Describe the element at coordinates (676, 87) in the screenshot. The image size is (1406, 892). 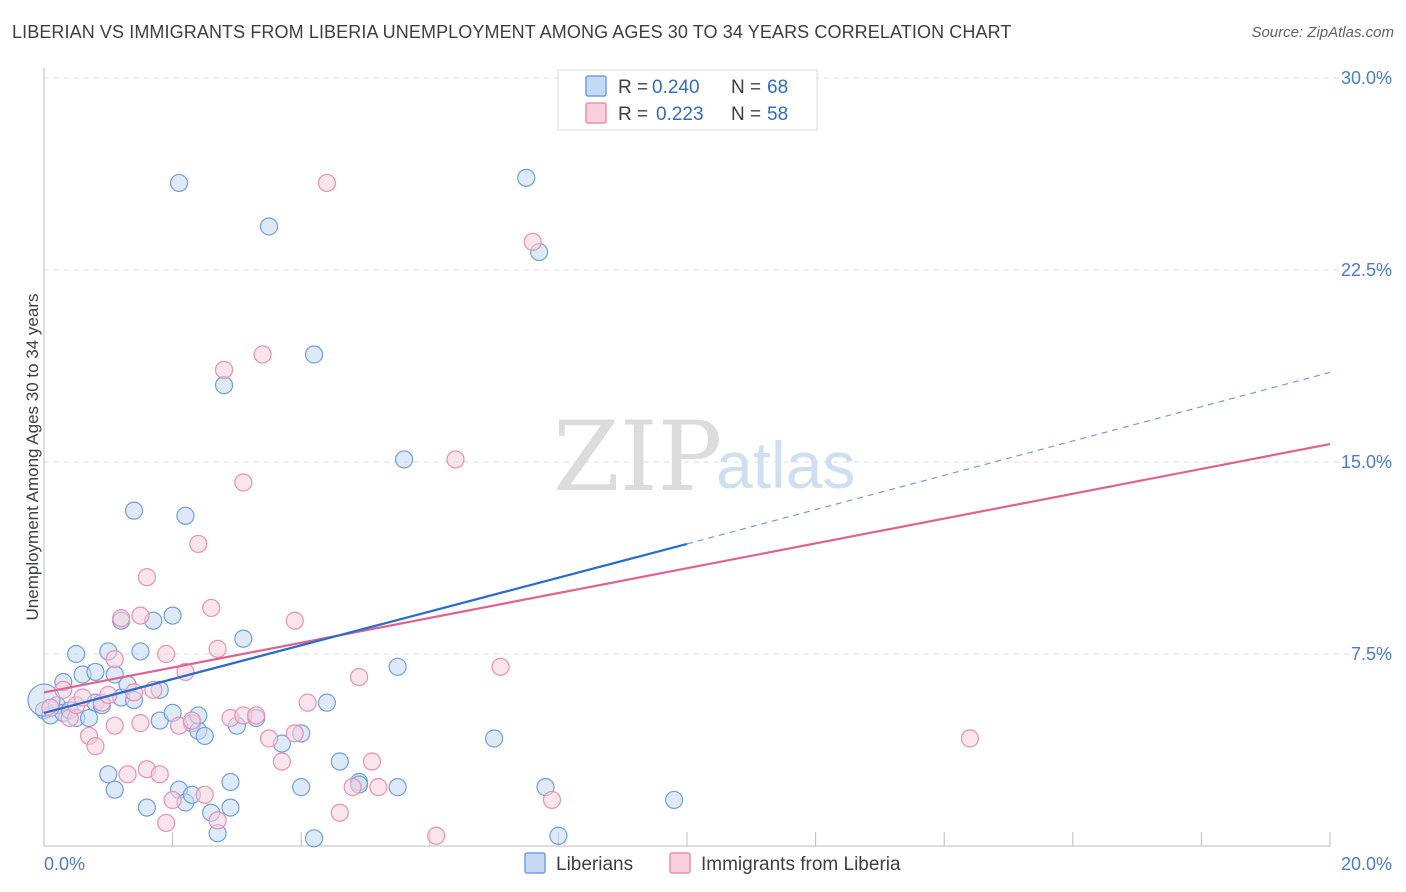
I see `legend-r-value-1: 0.240` at that location.